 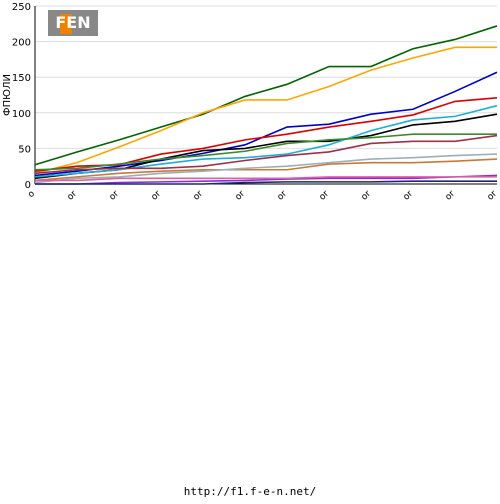 What do you see at coordinates (66, 24) in the screenshot?
I see `logo-accent` at bounding box center [66, 24].